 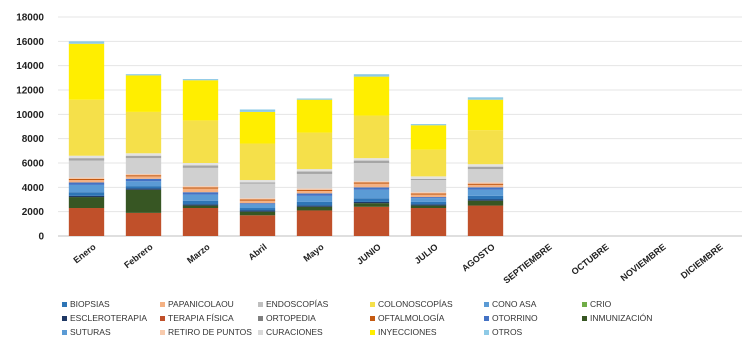 I want to click on y-tick-label: 6000, so click(x=33, y=164).